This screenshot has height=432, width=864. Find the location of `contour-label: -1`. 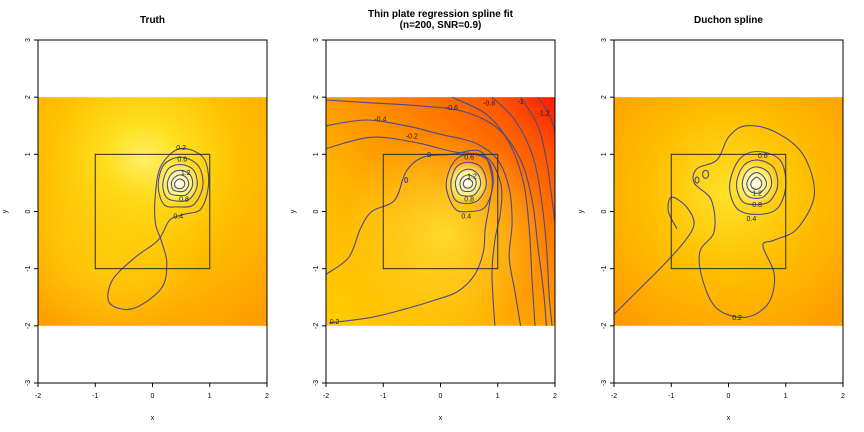

contour-label: -1 is located at coordinates (521, 102).